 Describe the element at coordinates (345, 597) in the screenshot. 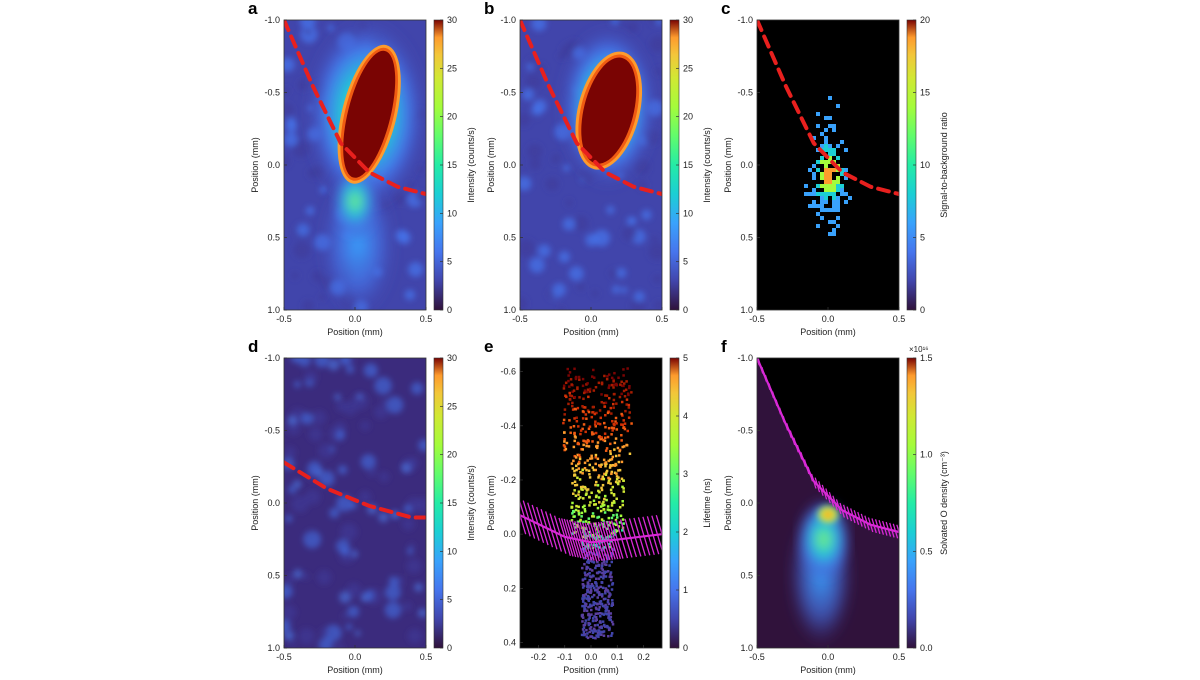

I see `bright-patch` at that location.